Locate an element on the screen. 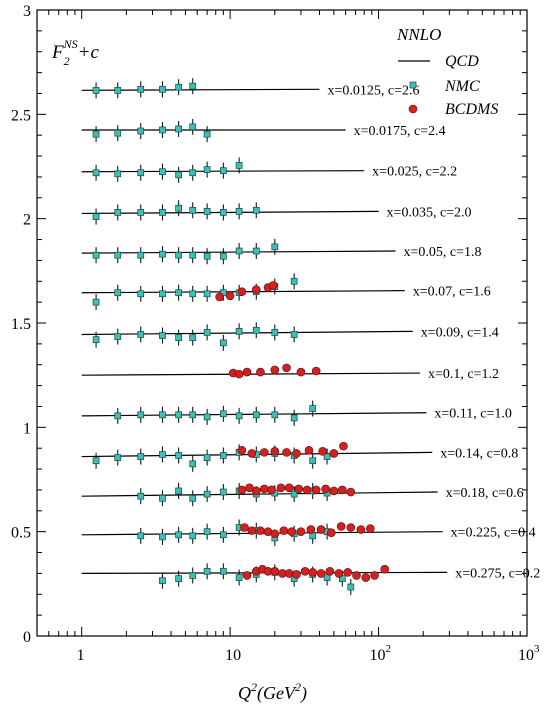 This screenshot has height=707, width=545. x-tick-label: 10³ is located at coordinates (529, 653).